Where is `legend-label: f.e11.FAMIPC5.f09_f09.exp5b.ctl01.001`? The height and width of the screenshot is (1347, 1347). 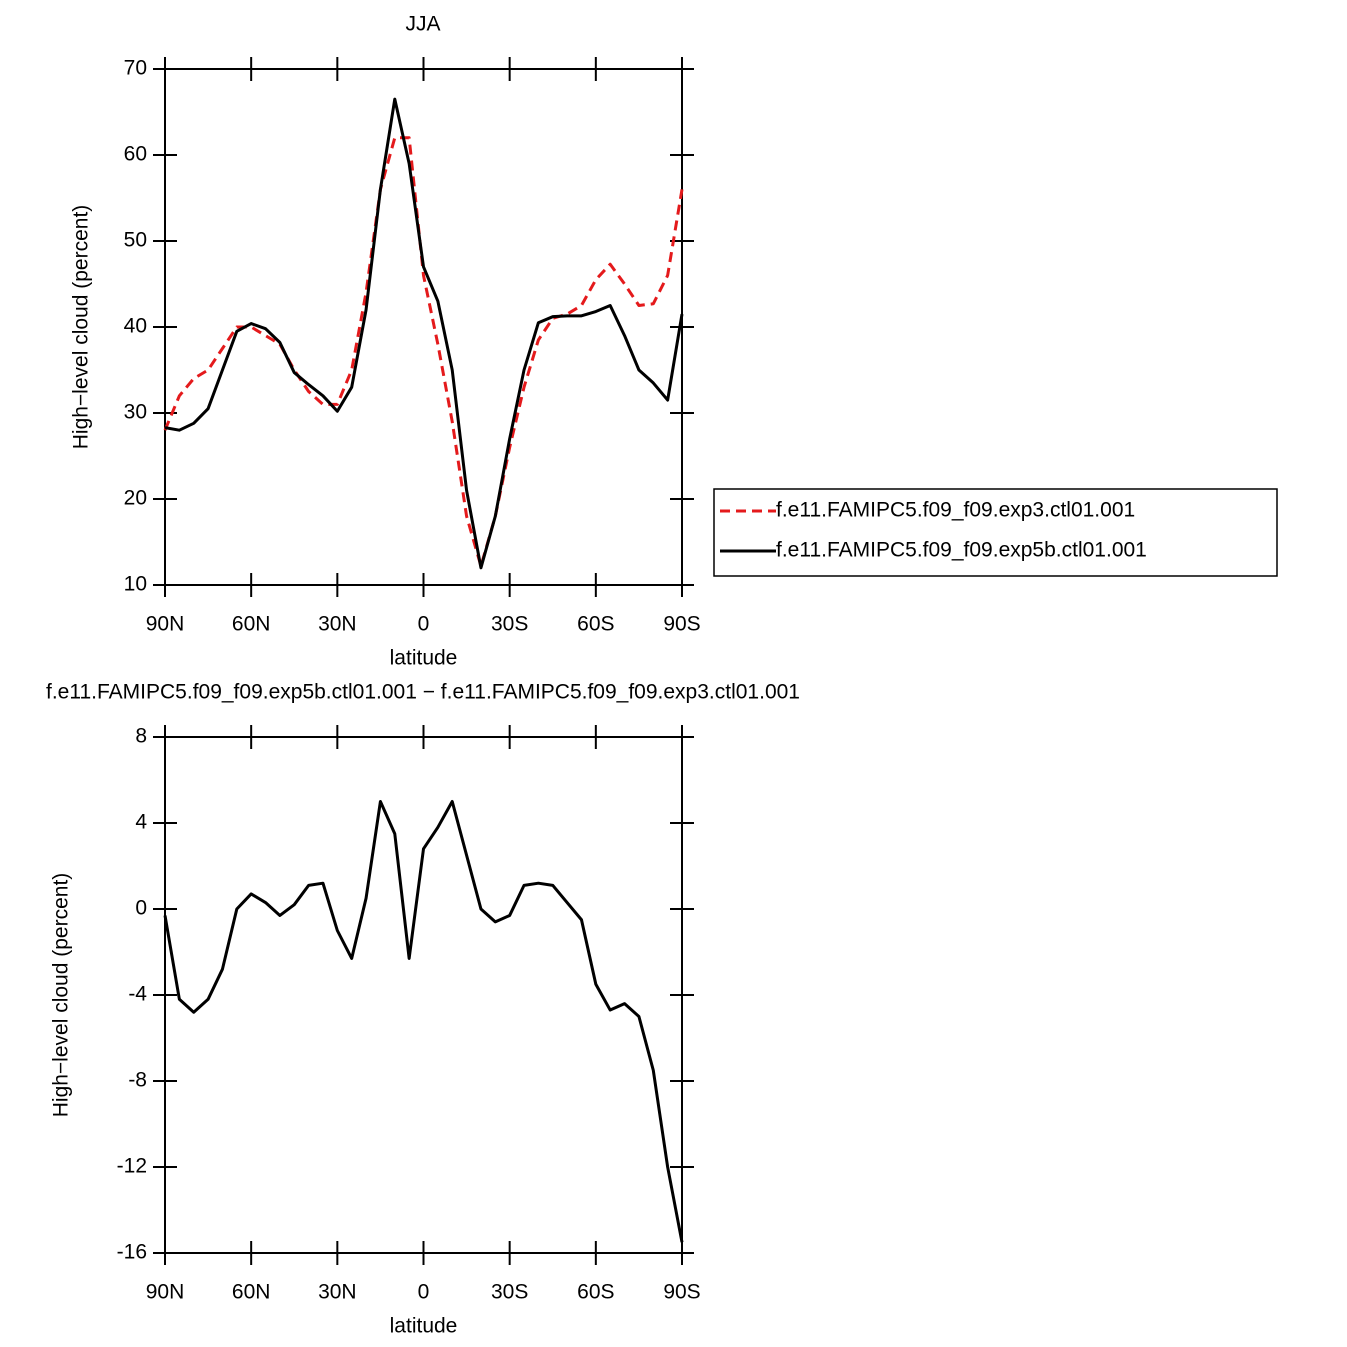
legend-label: f.e11.FAMIPC5.f09_f09.exp5b.ctl01.001 is located at coordinates (961, 550).